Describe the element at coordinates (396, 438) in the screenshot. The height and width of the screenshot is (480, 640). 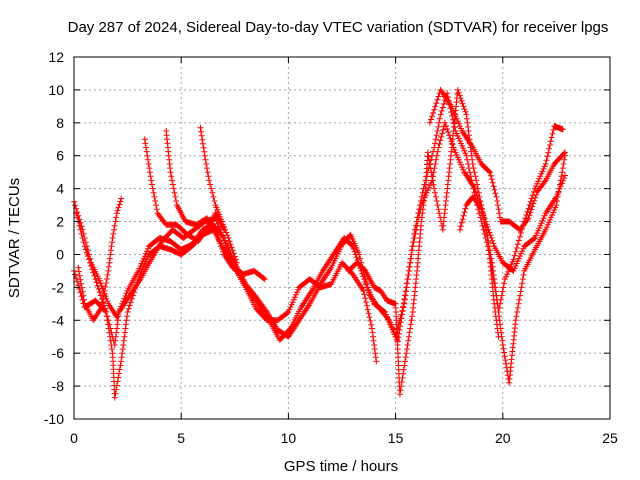
I see `x-tick-label: 15` at that location.